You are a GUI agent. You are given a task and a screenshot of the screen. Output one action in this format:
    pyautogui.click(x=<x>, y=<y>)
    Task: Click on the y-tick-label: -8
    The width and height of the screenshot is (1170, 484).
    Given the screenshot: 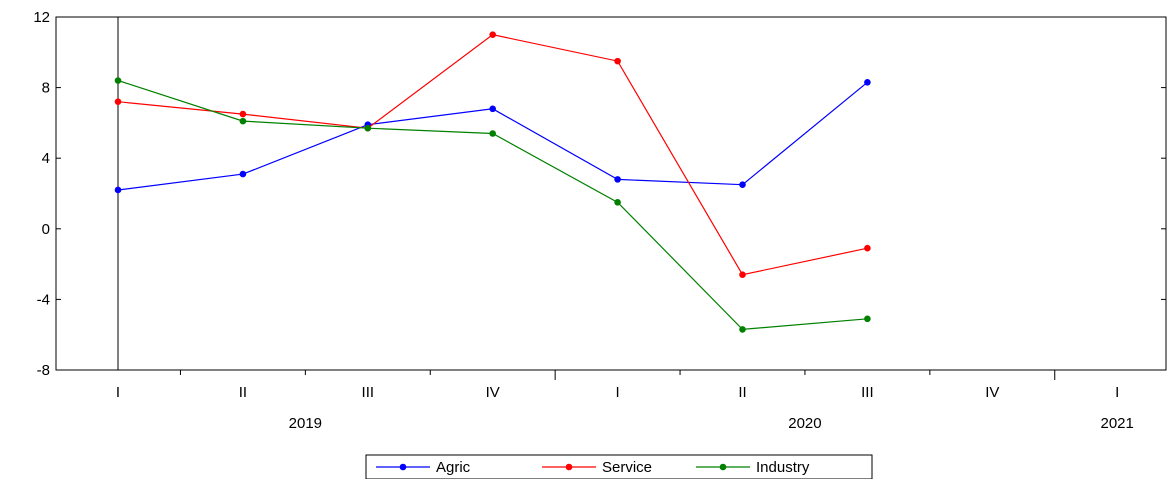 What is the action you would take?
    pyautogui.click(x=43, y=370)
    